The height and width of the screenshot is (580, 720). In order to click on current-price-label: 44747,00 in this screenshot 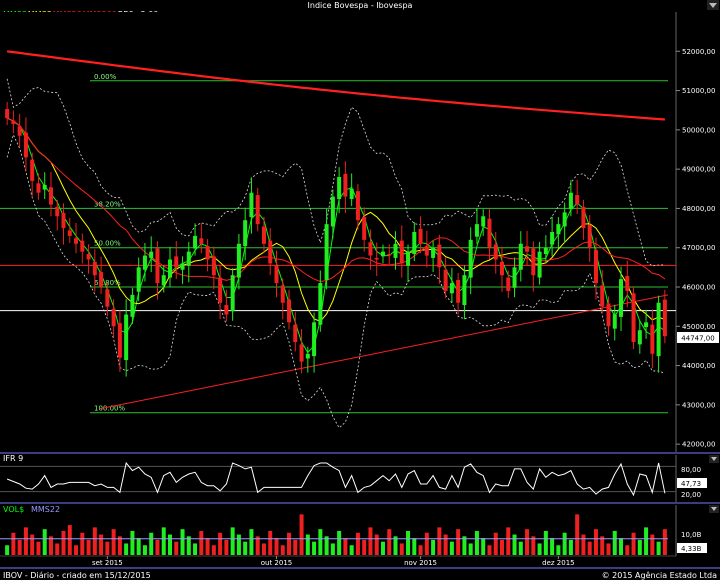, I will do `click(697, 339)`.